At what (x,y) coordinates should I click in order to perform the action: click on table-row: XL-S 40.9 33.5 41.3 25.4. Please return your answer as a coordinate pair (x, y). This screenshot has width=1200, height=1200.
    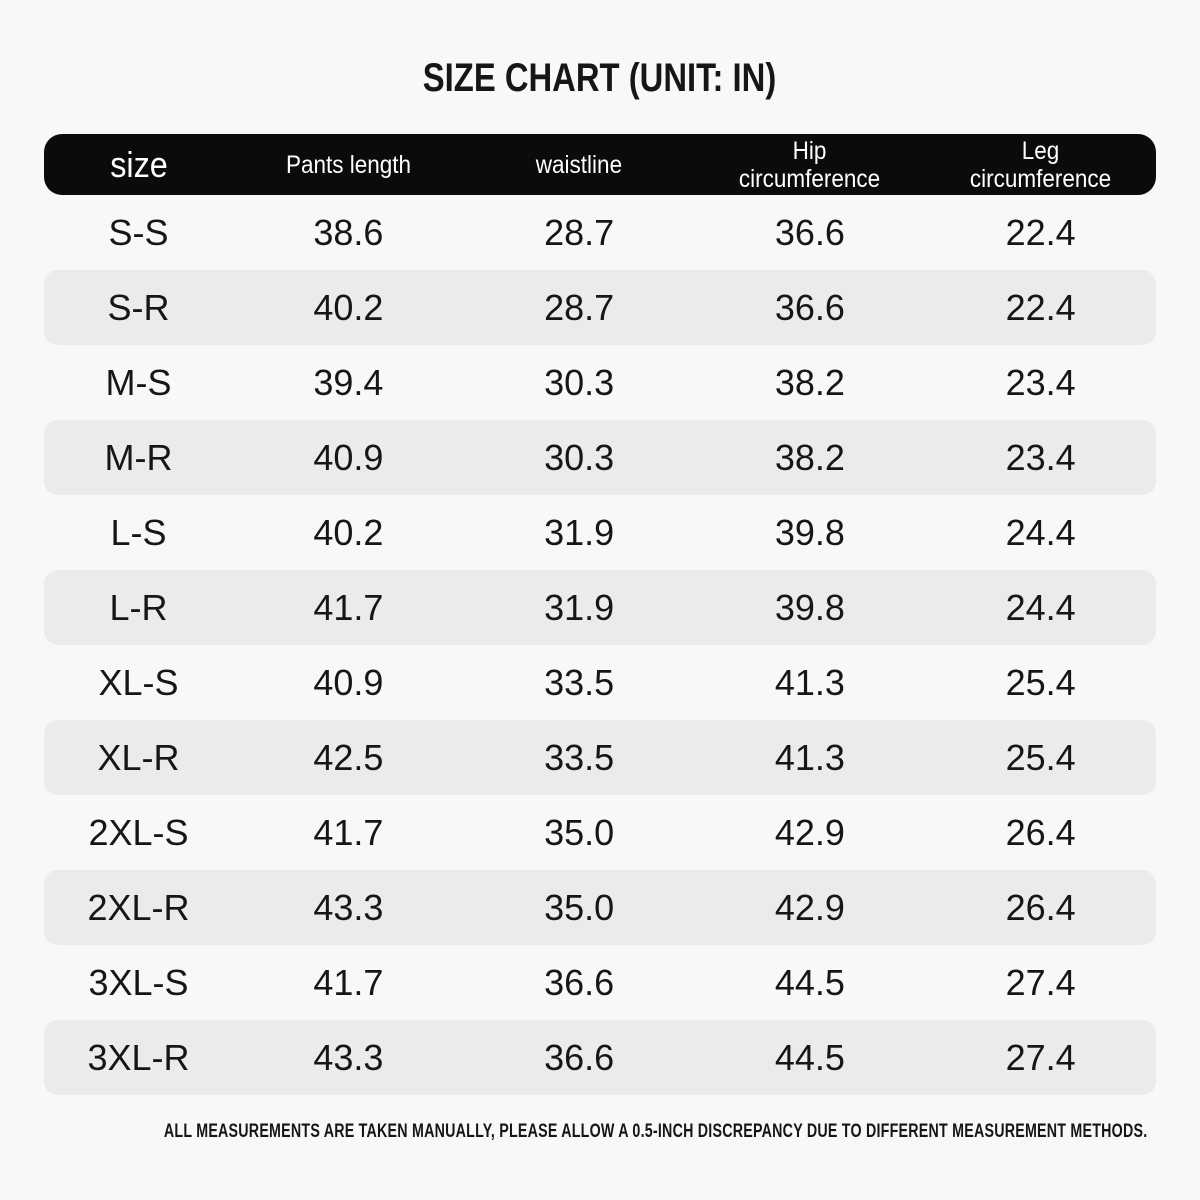
    Looking at the image, I should click on (600, 682).